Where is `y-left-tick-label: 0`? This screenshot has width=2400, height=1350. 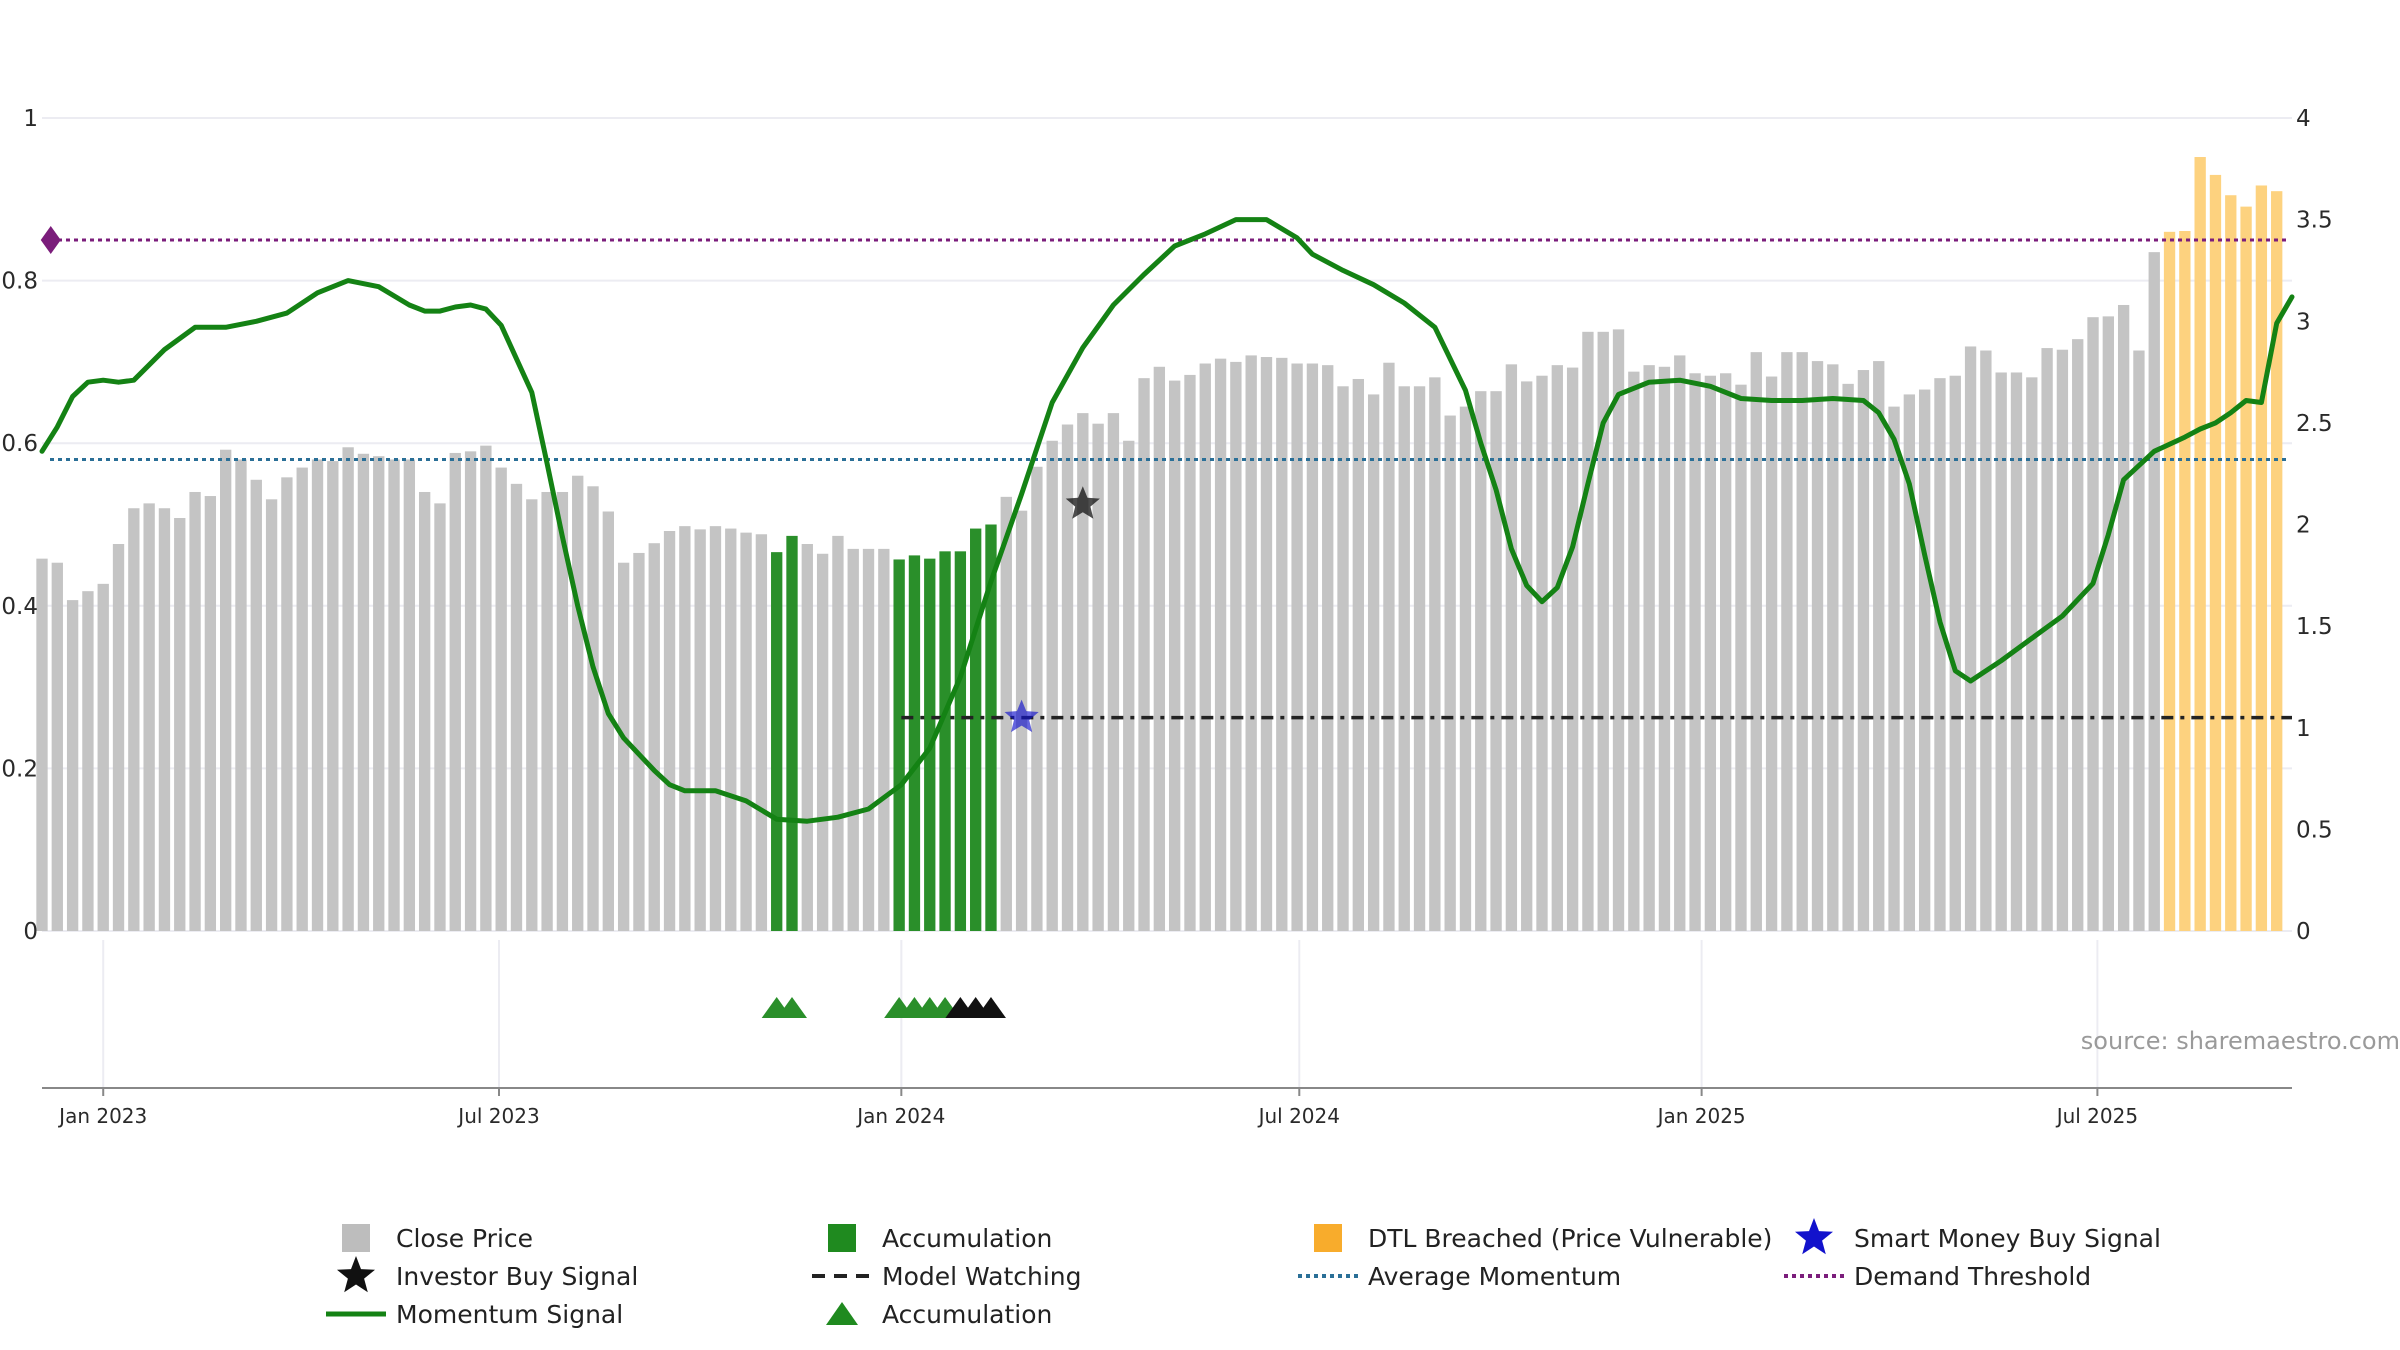 y-left-tick-label: 0 is located at coordinates (30, 932).